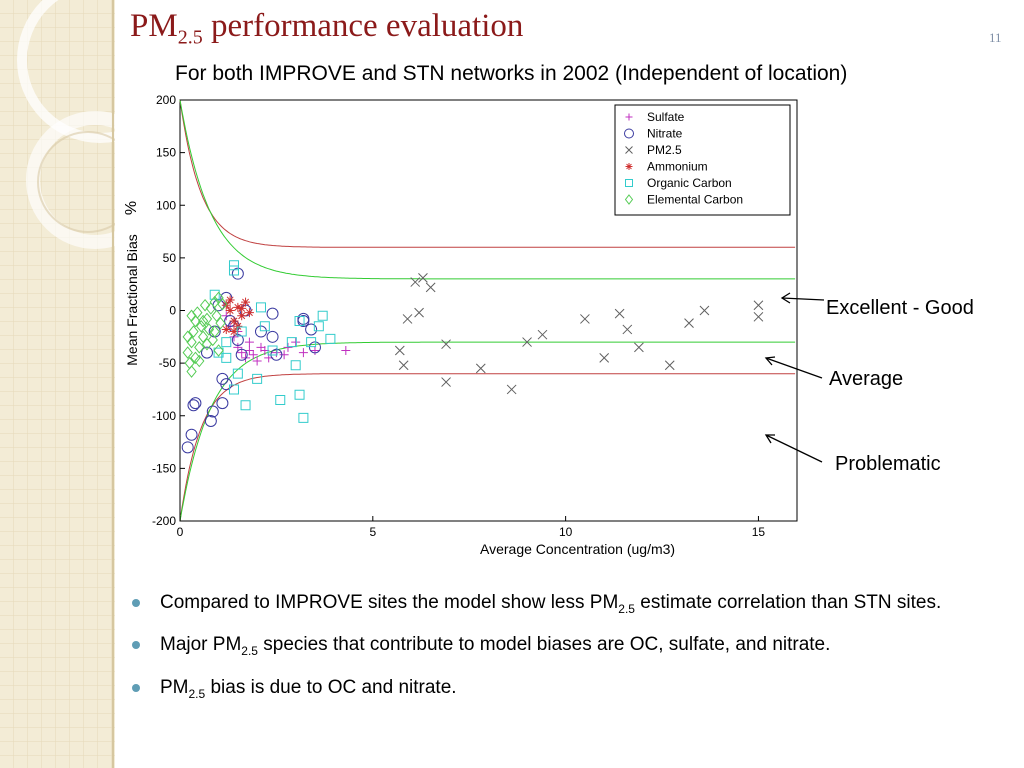  What do you see at coordinates (190, 37) in the screenshot?
I see `title-subscript: 2.5` at bounding box center [190, 37].